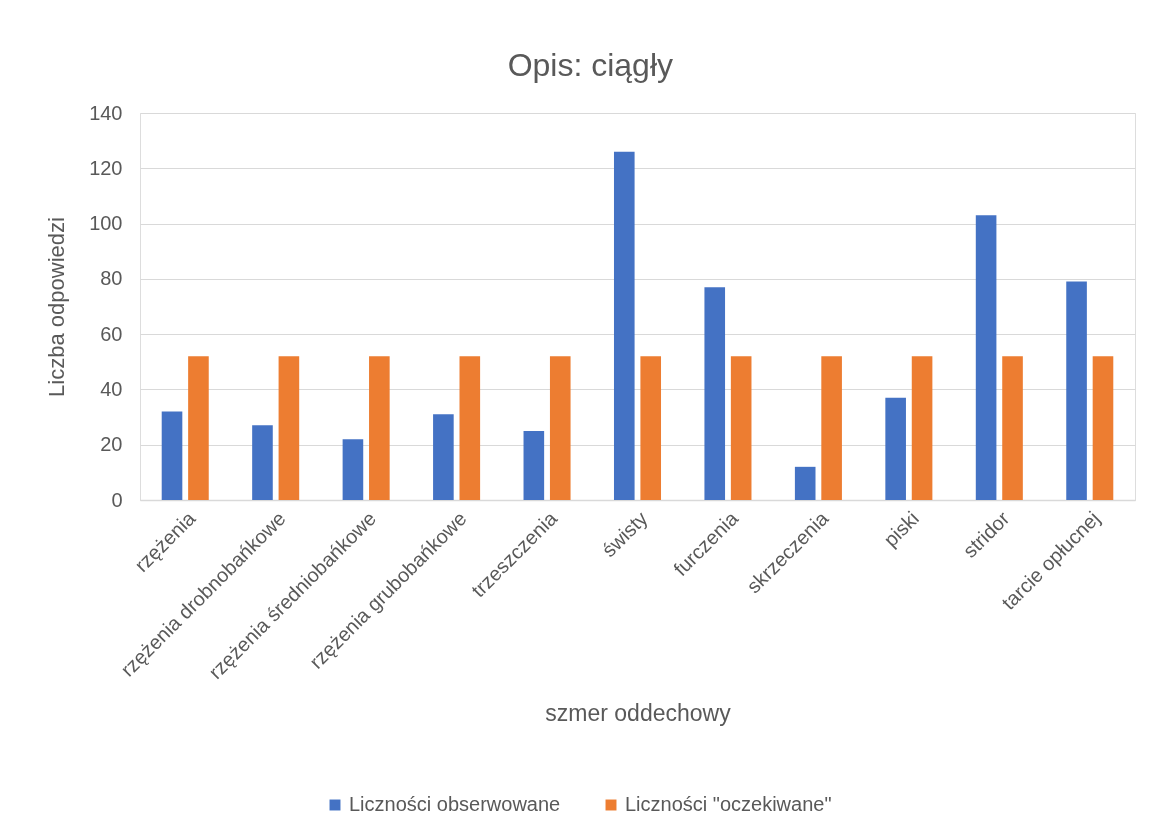 The width and height of the screenshot is (1150, 840). Describe the element at coordinates (590, 65) in the screenshot. I see `chart-title: Opis: ciągły` at that location.